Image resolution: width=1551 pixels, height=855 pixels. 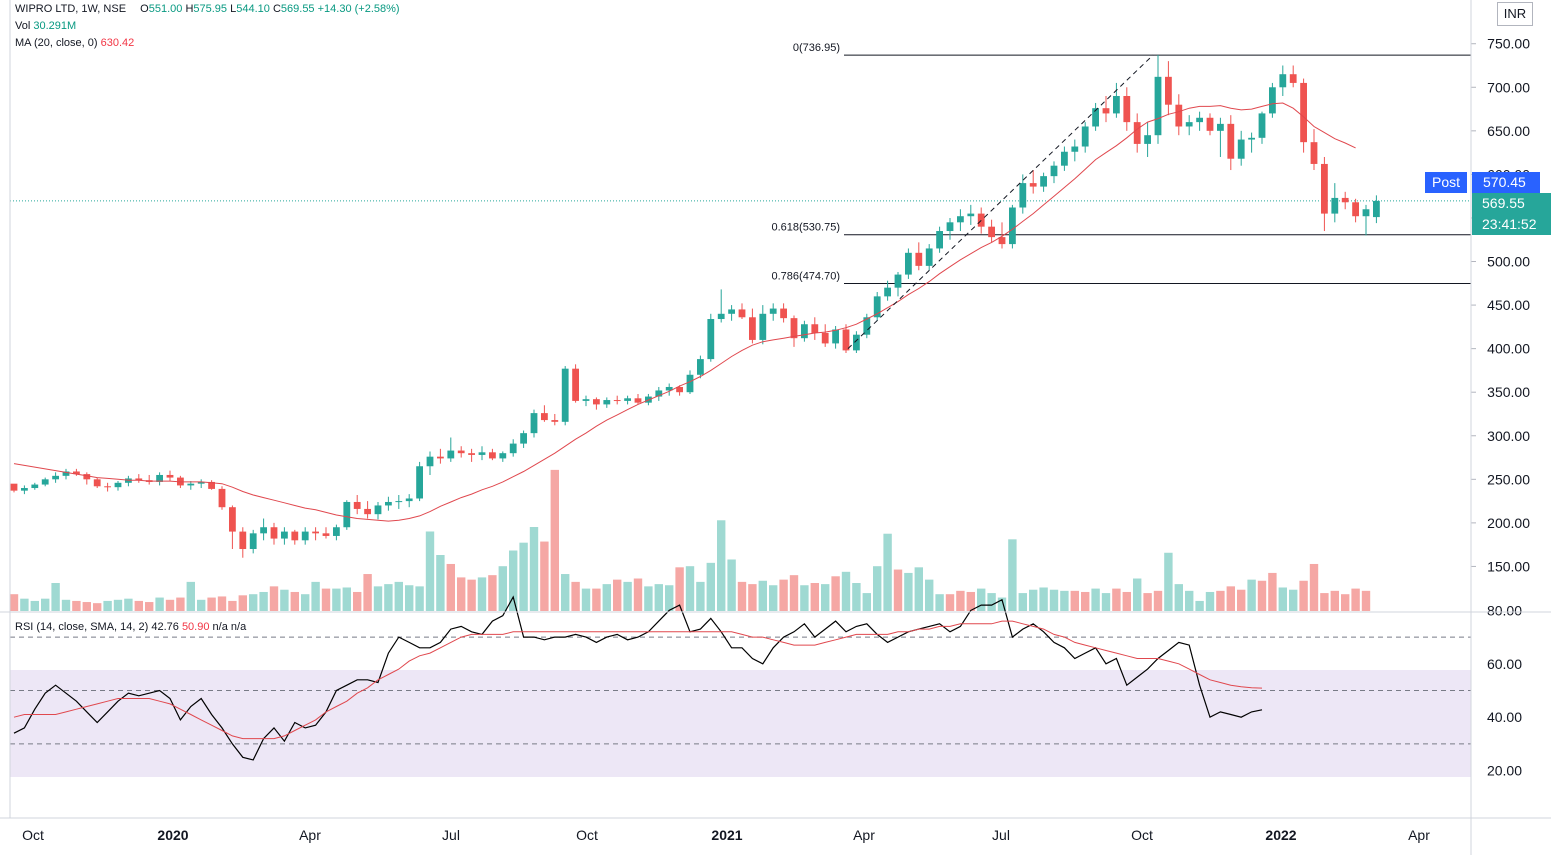 I want to click on legend-symbol: WIPRO LTD, 1W, NSE, so click(x=71, y=9).